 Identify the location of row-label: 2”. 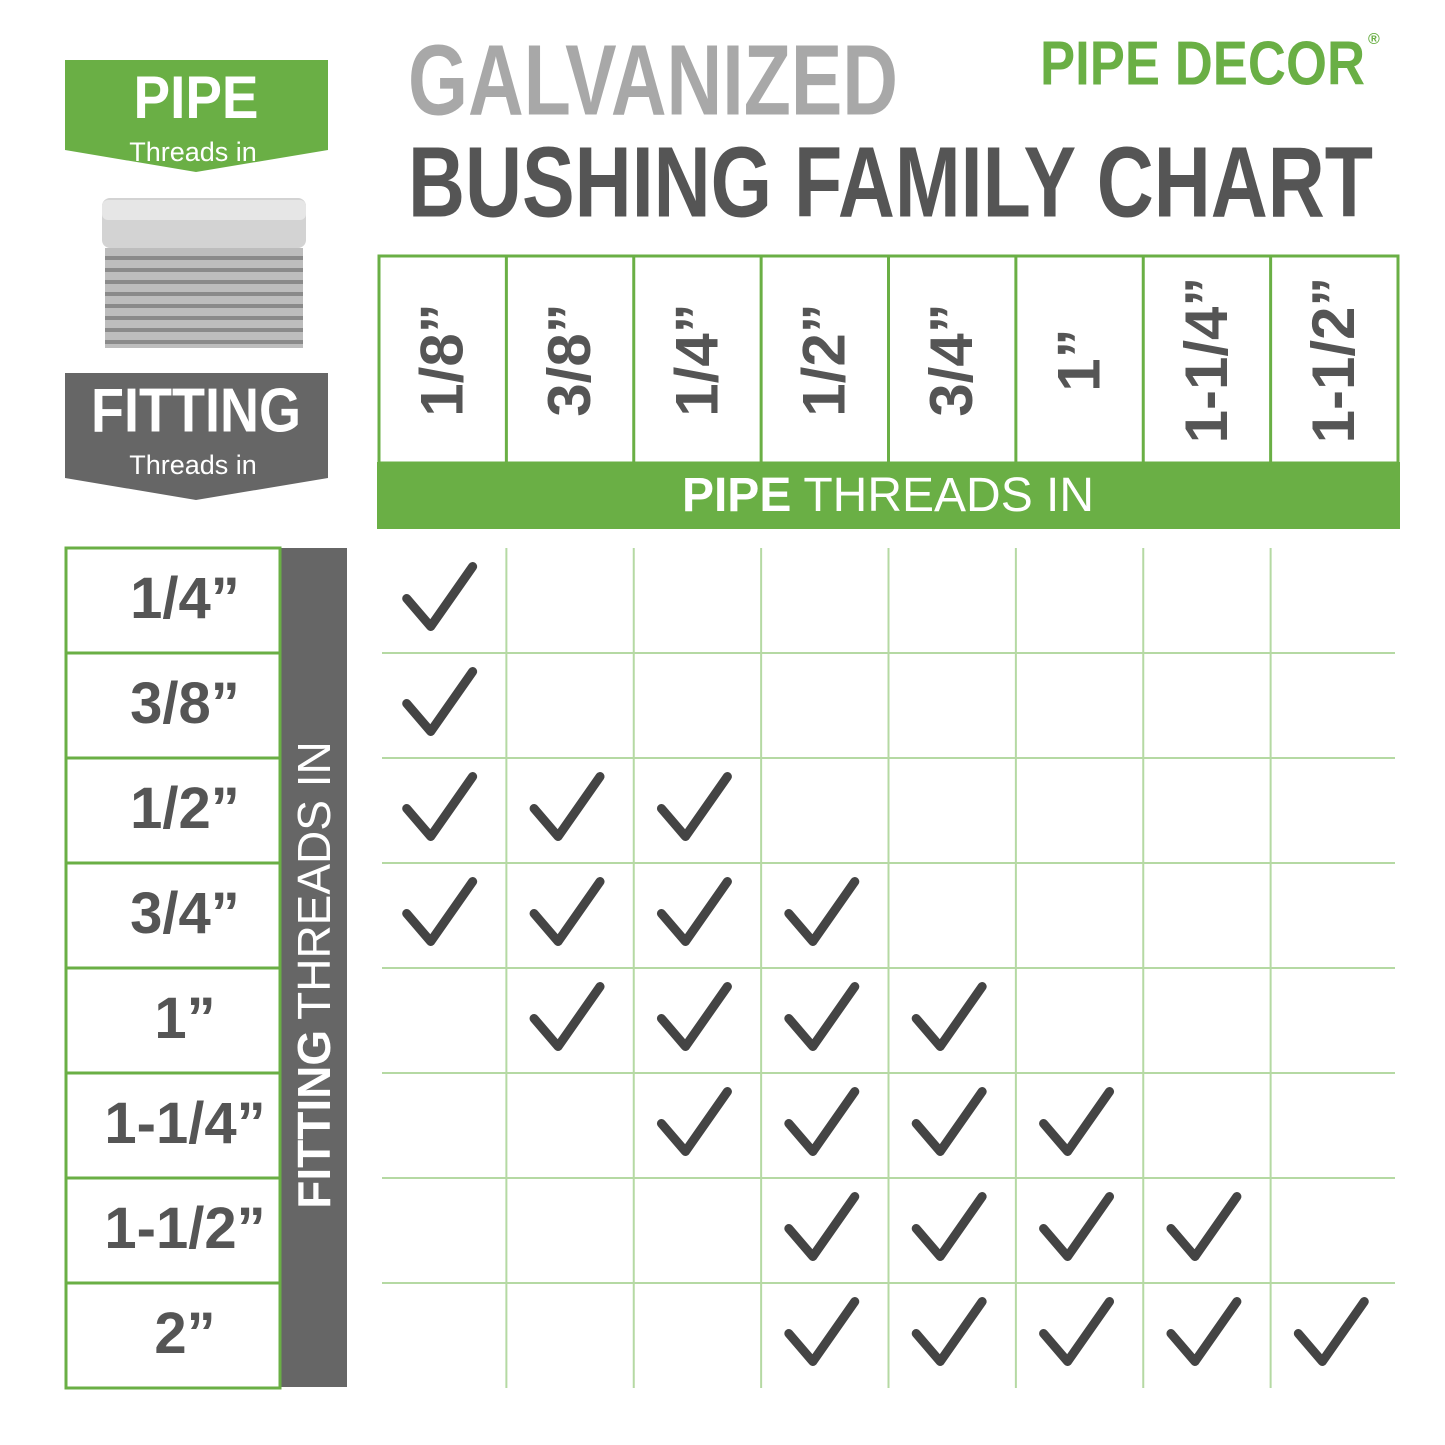
(184, 1333).